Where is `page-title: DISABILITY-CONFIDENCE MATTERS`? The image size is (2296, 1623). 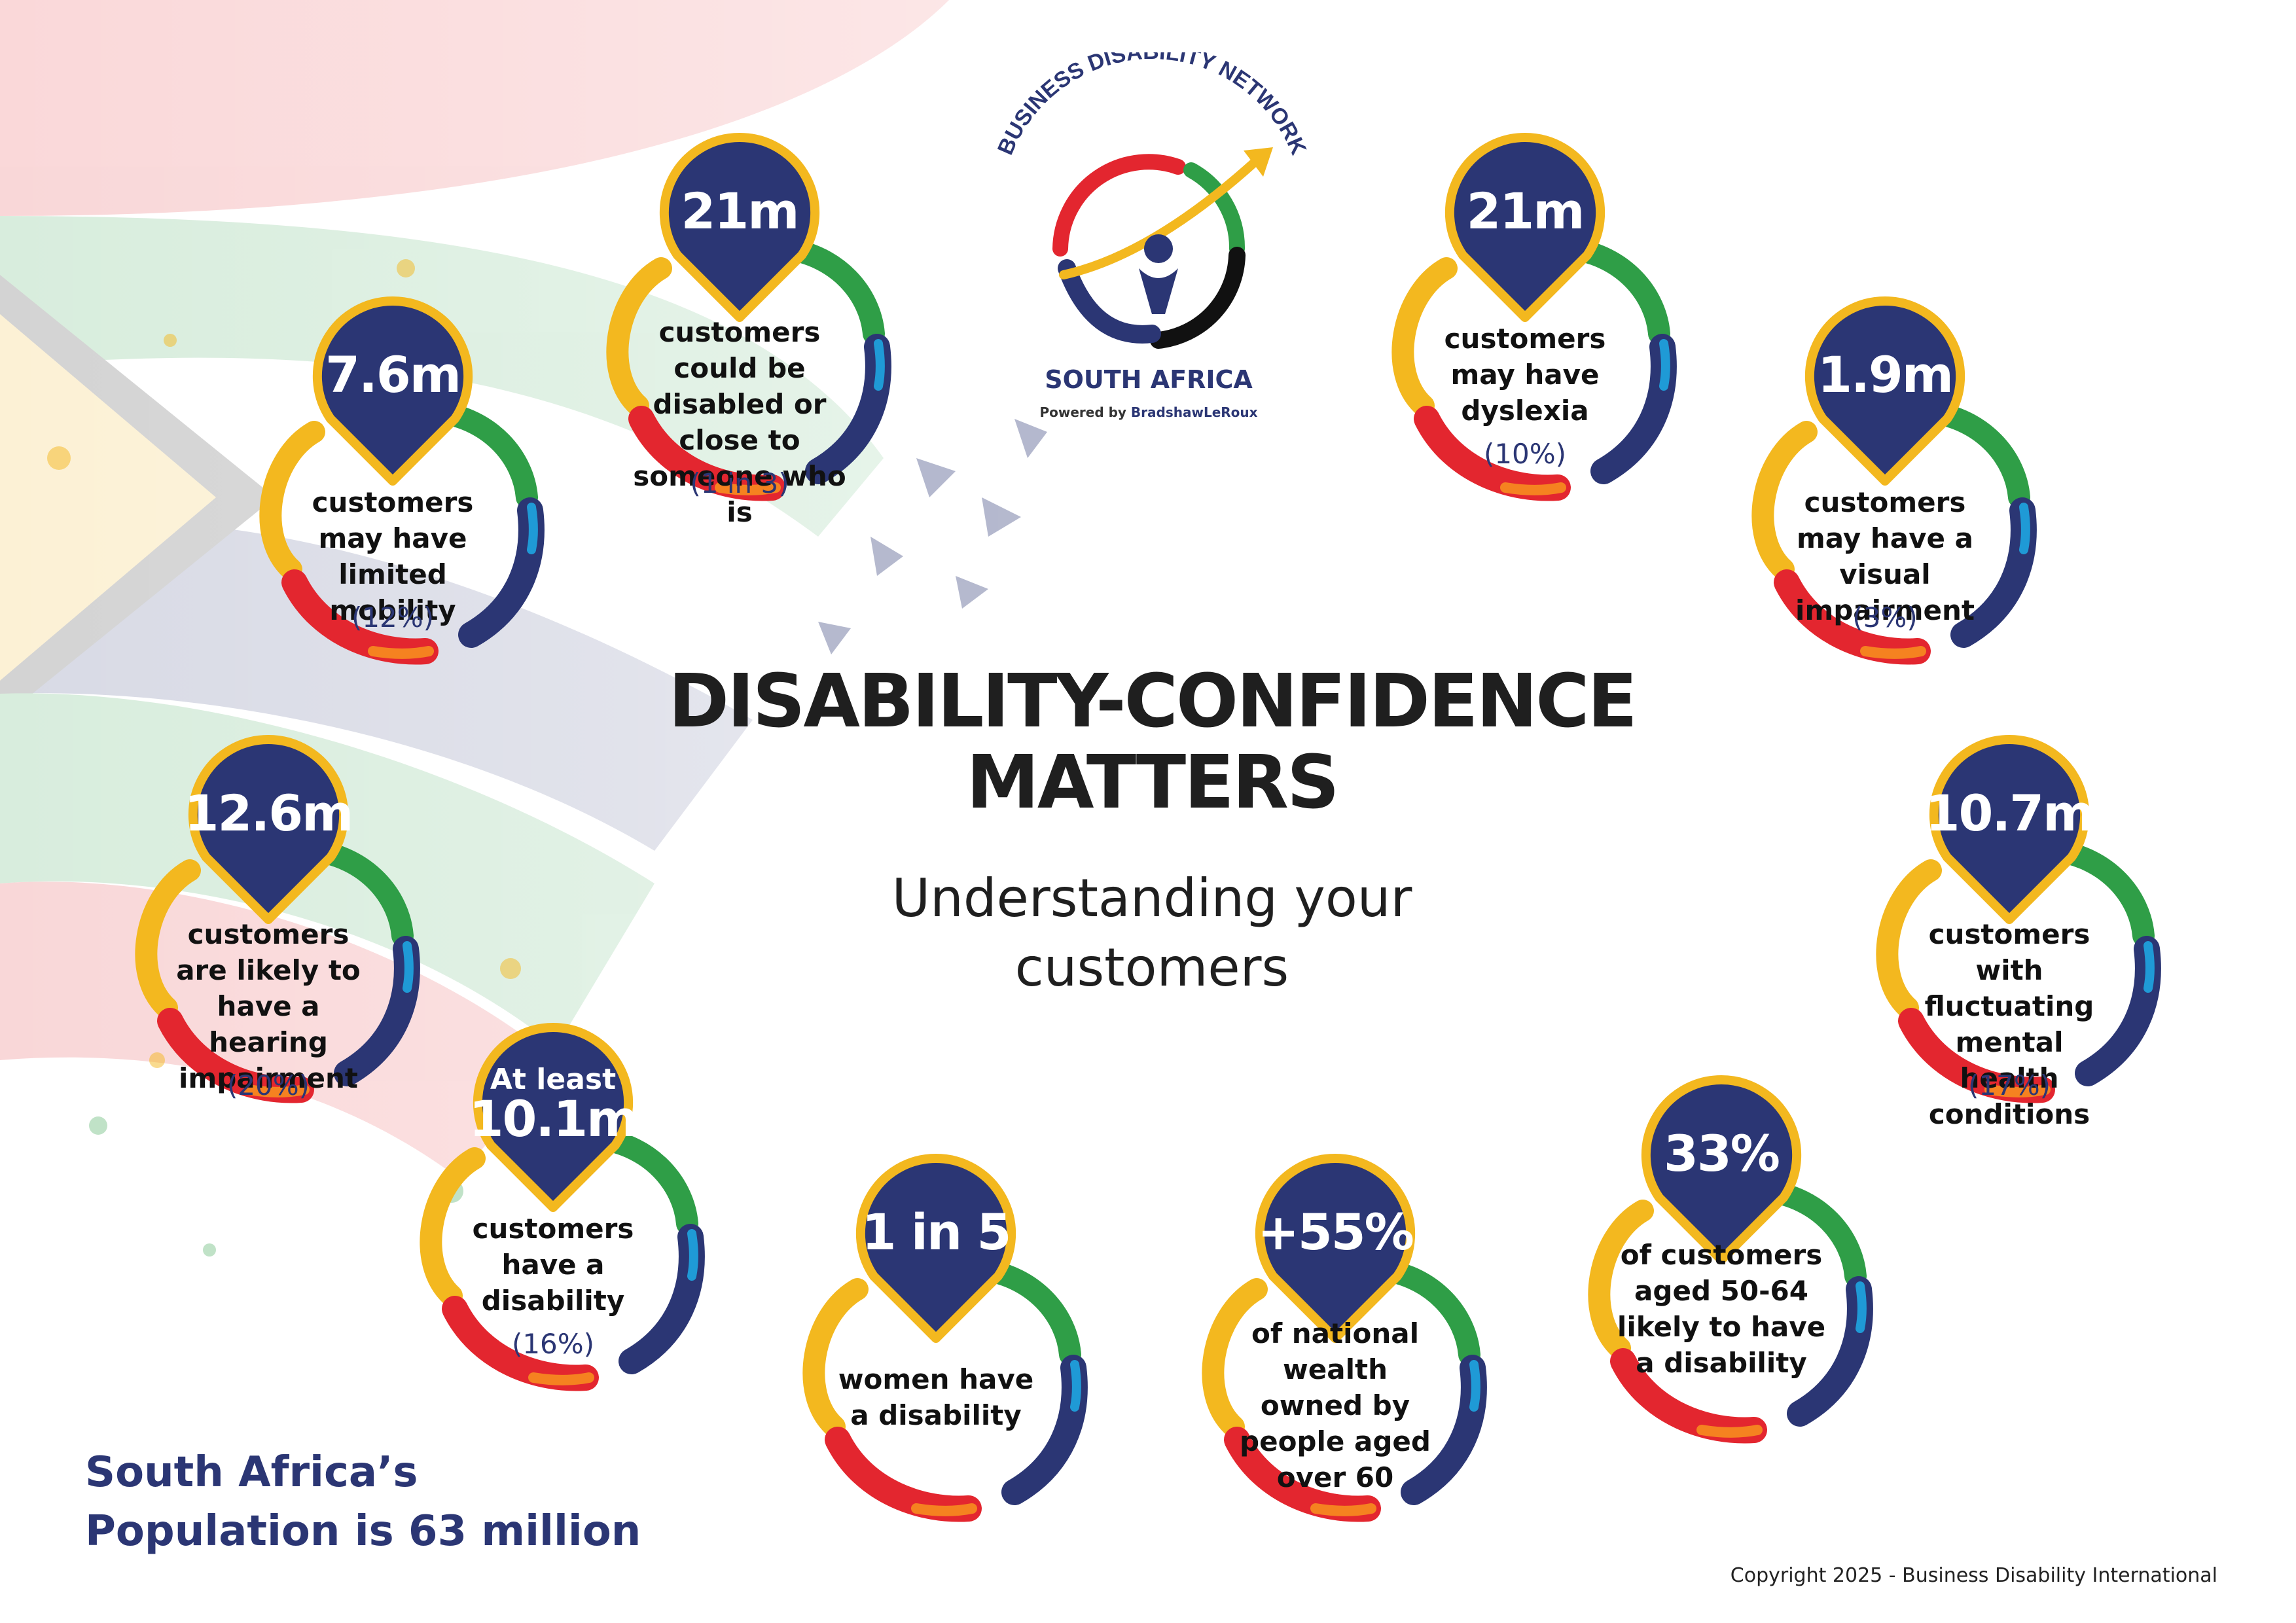 page-title: DISABILITY-CONFIDENCE MATTERS is located at coordinates (1153, 742).